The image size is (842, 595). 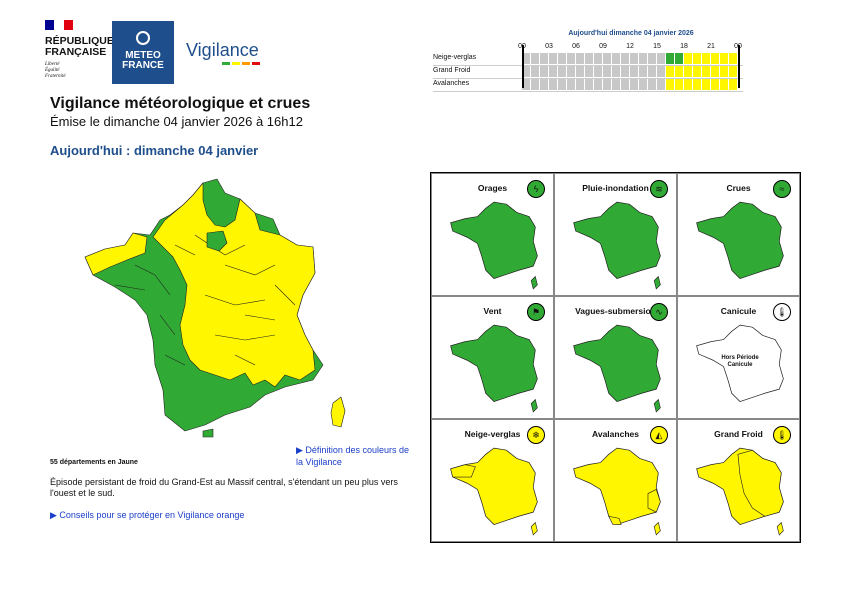 I want to click on phenomenon-title: Pluie-inondation, so click(x=615, y=188).